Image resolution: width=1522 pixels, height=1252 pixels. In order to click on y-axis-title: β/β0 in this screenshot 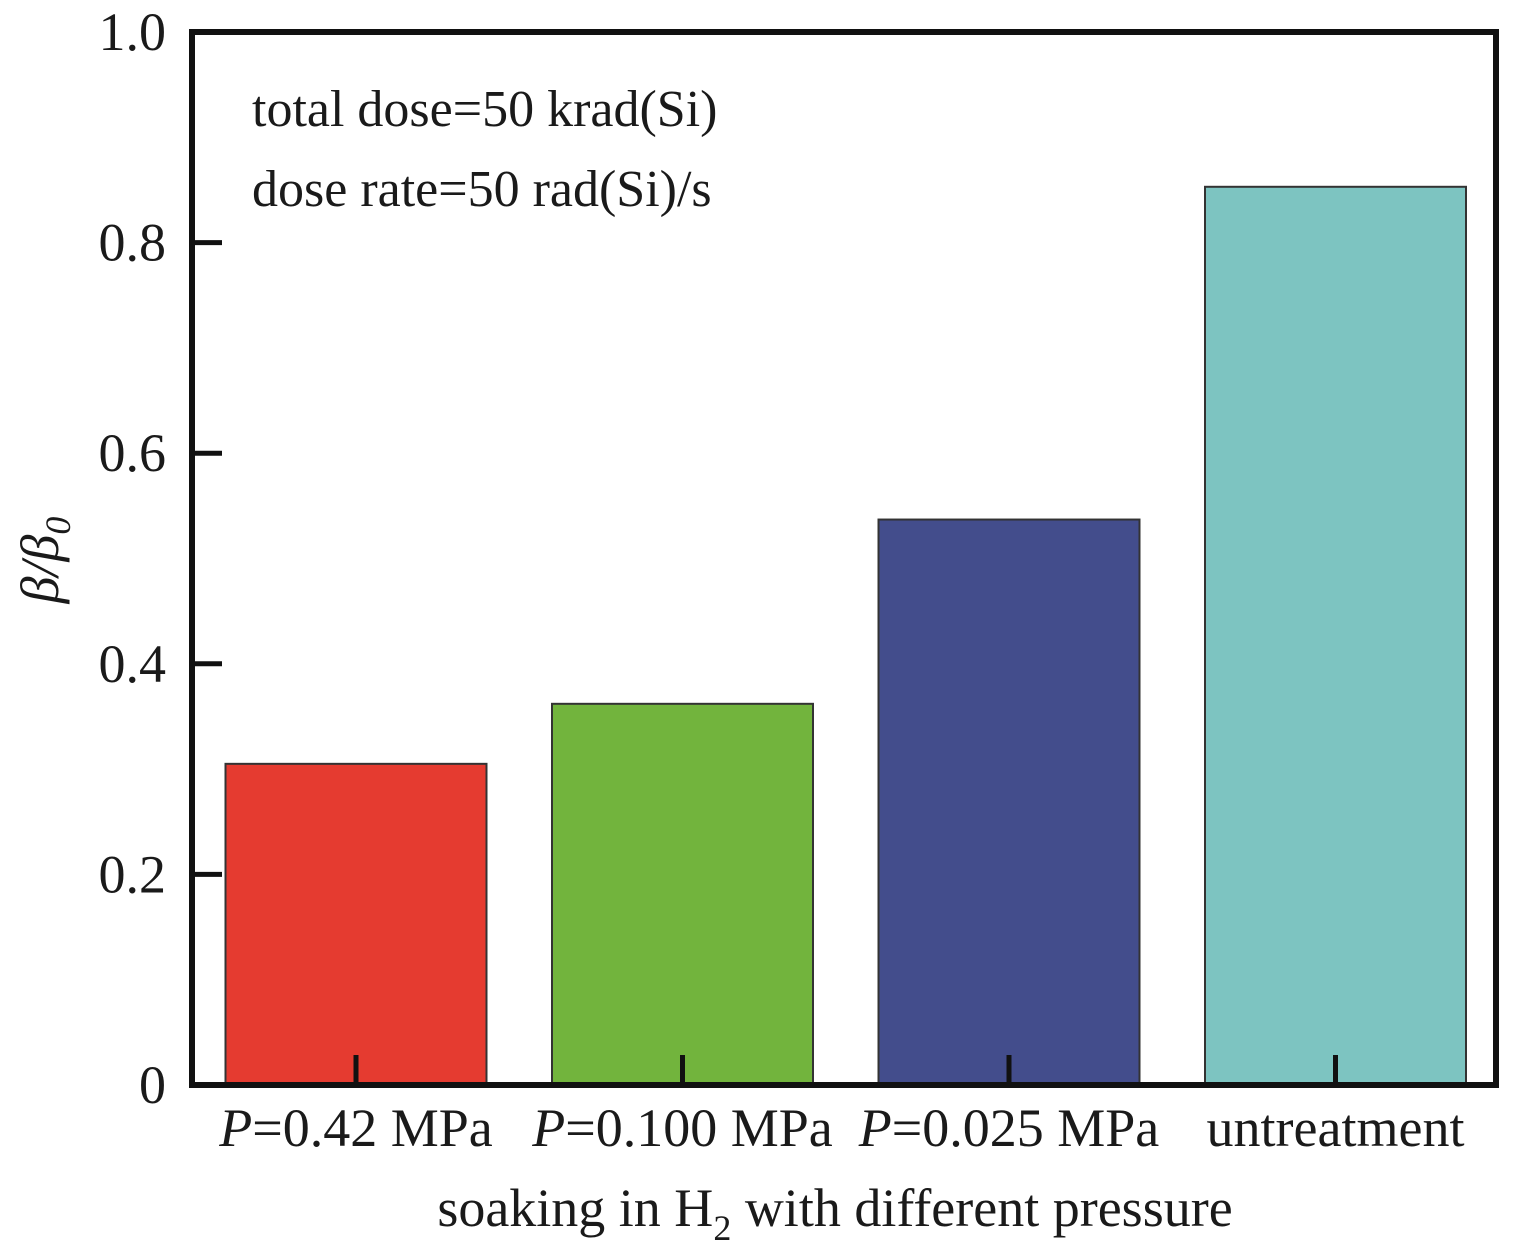, I will do `click(44, 561)`.